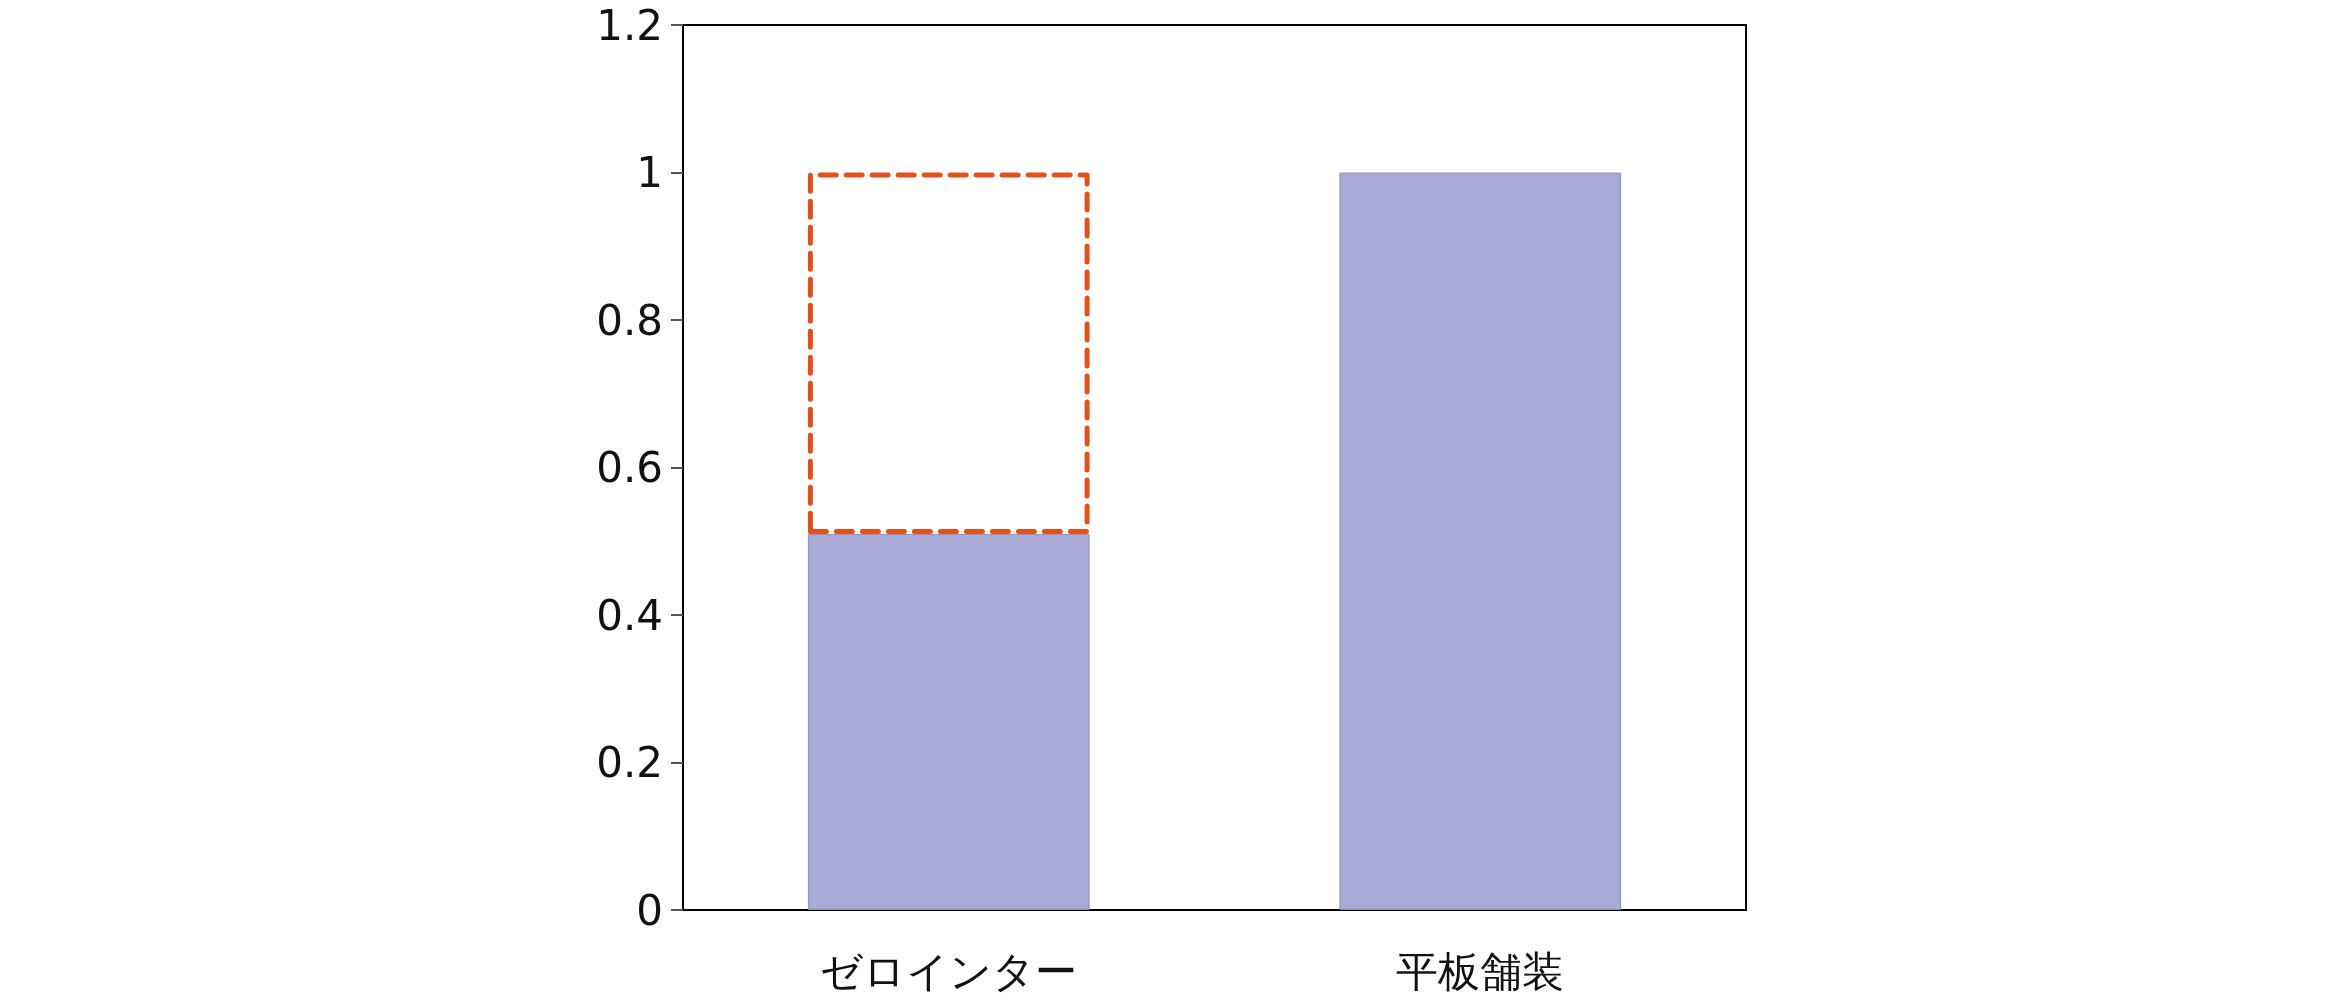 The height and width of the screenshot is (1000, 2334). What do you see at coordinates (629, 762) in the screenshot?
I see `y-tick-label: 0.2` at bounding box center [629, 762].